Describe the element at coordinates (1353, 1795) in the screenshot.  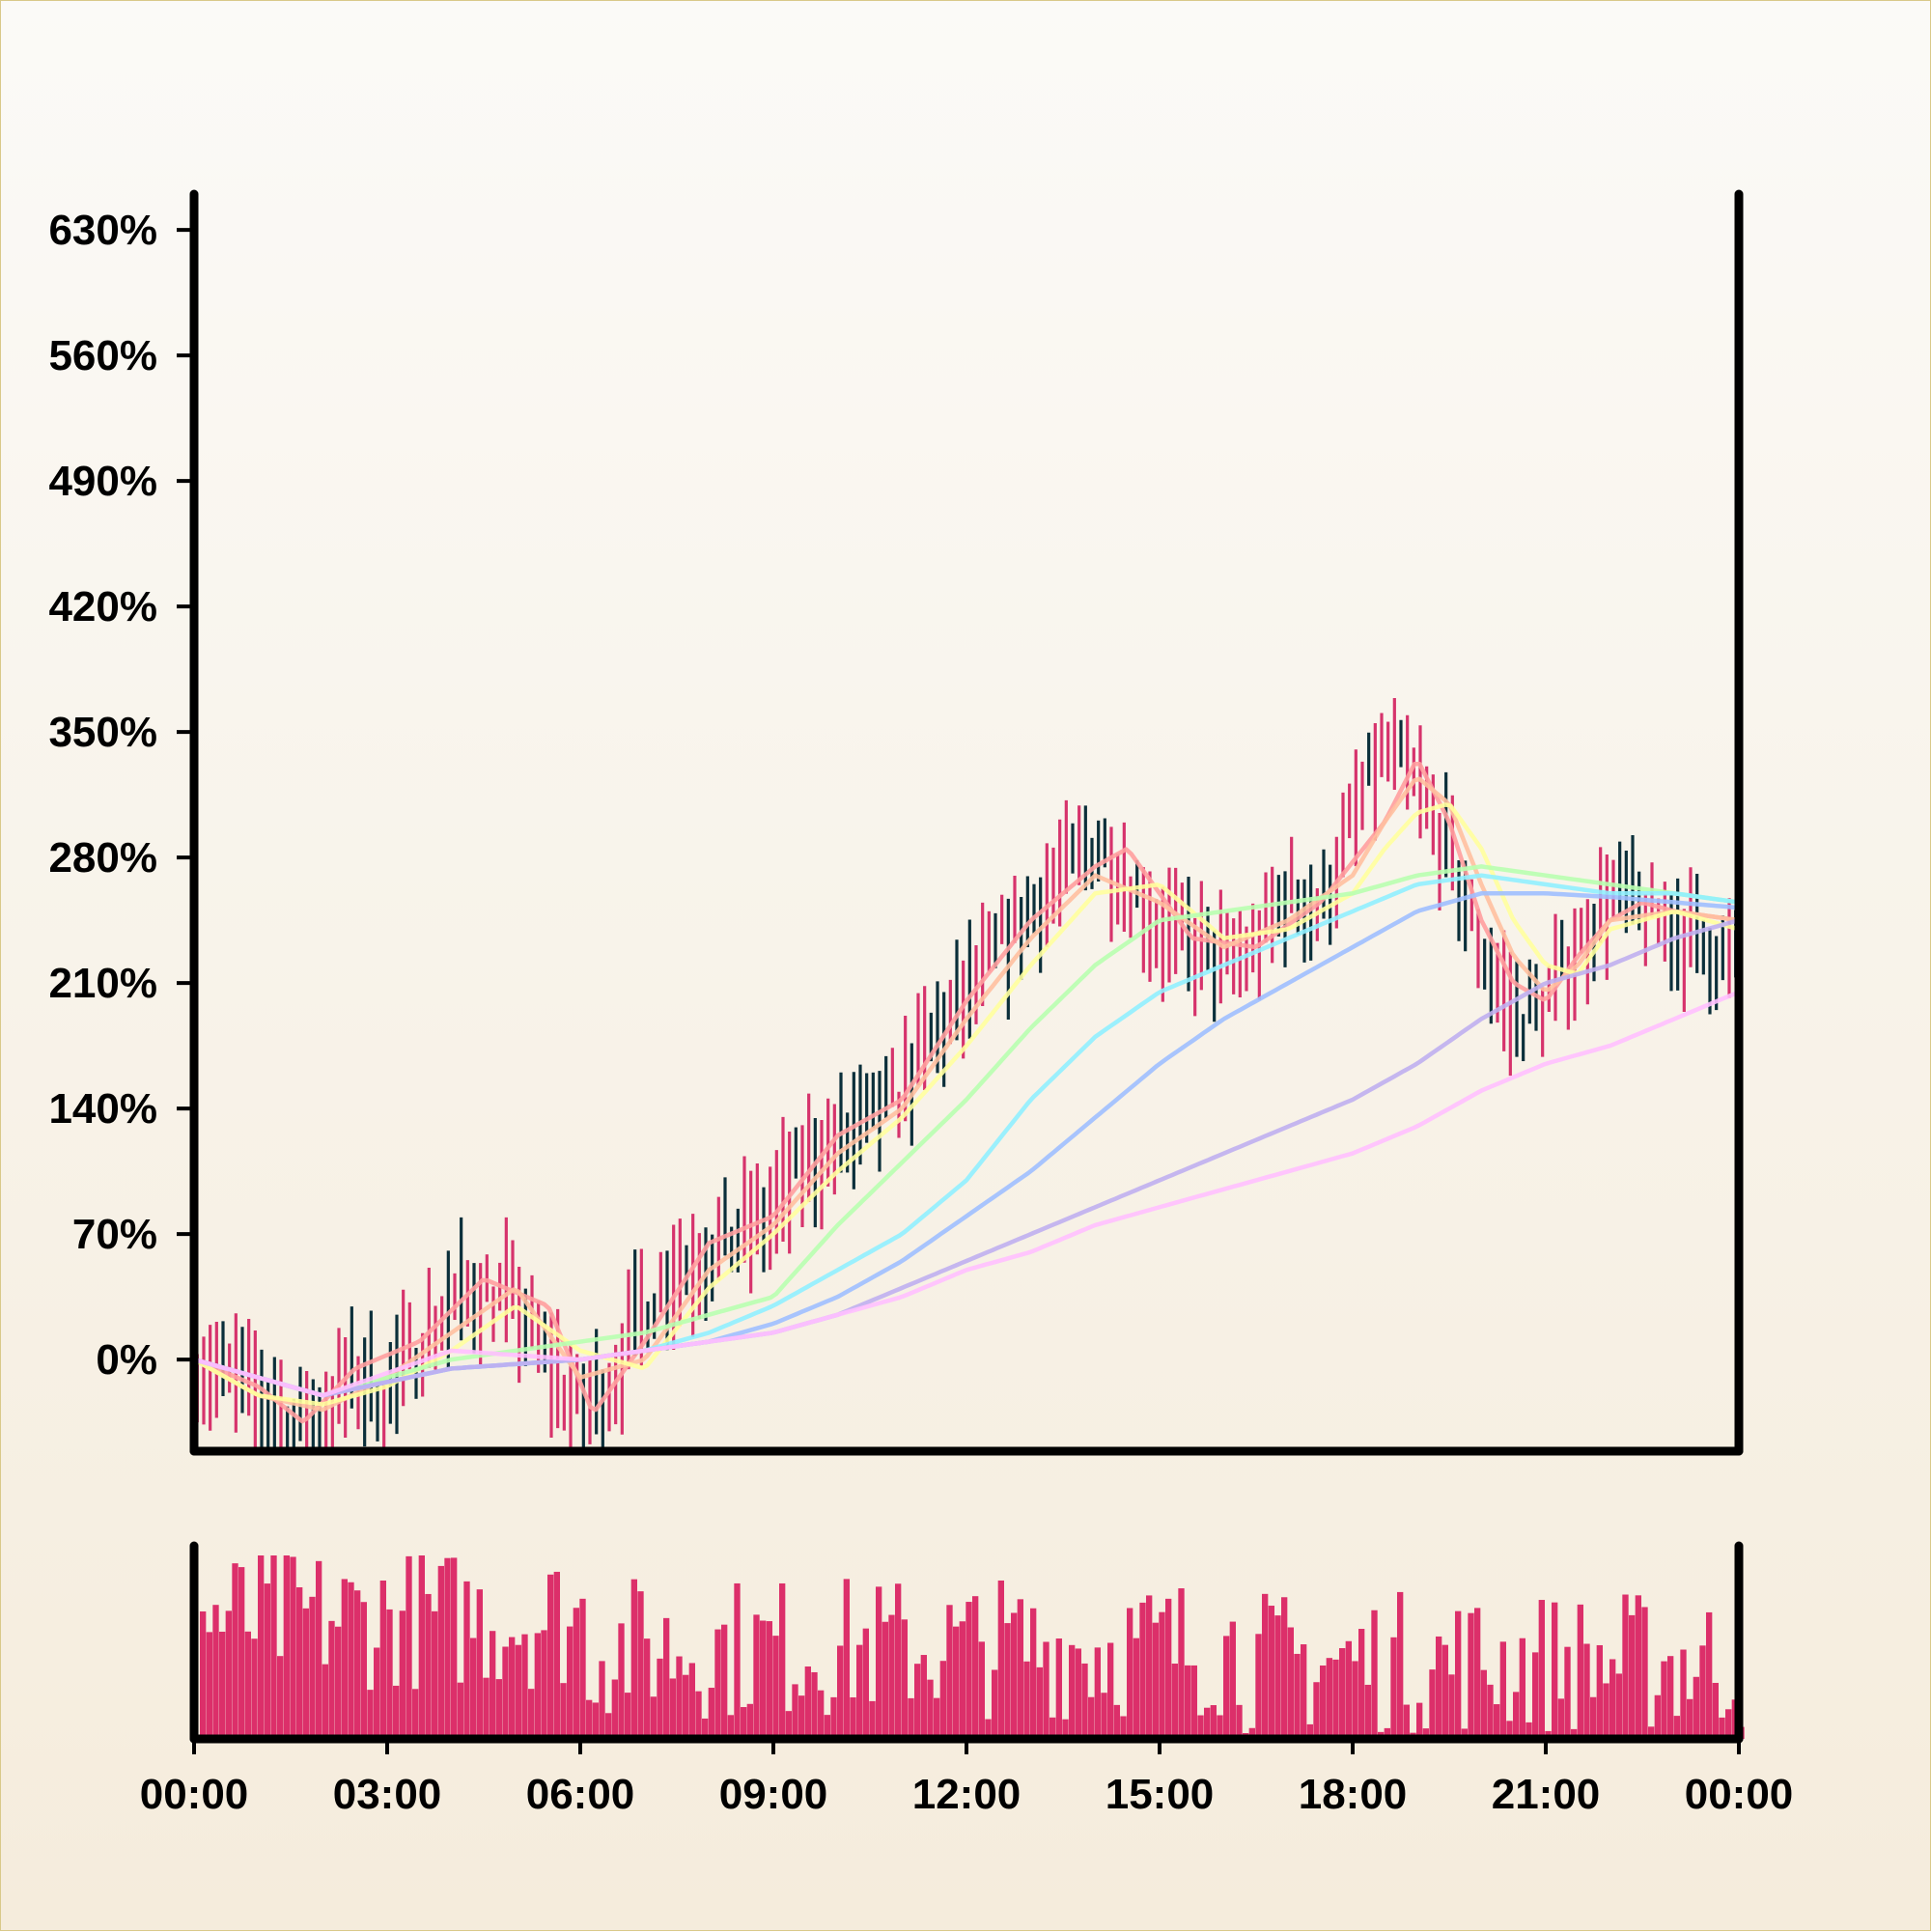
I see `x-tick-label: 18:00` at that location.